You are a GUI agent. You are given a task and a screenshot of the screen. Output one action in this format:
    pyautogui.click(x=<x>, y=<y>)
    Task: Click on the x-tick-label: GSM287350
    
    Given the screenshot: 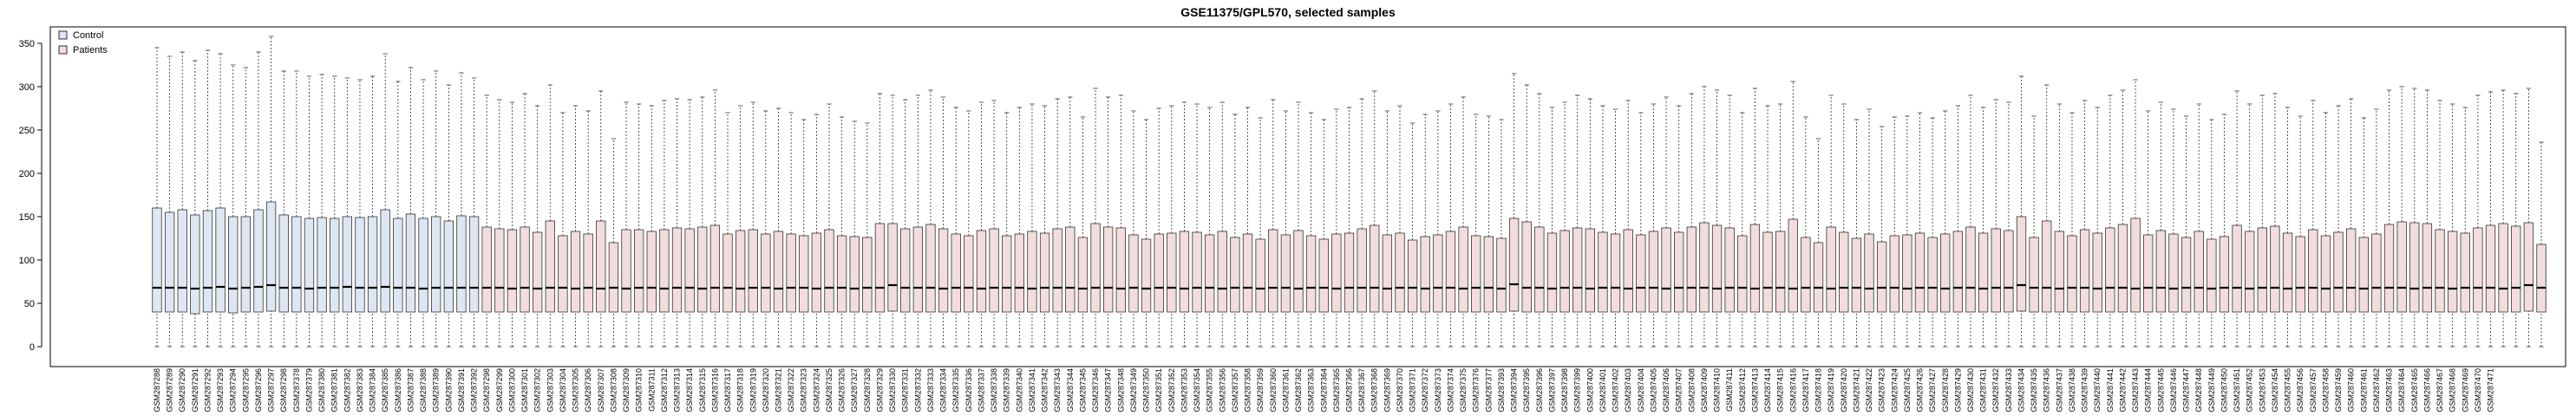 What is the action you would take?
    pyautogui.click(x=1146, y=390)
    